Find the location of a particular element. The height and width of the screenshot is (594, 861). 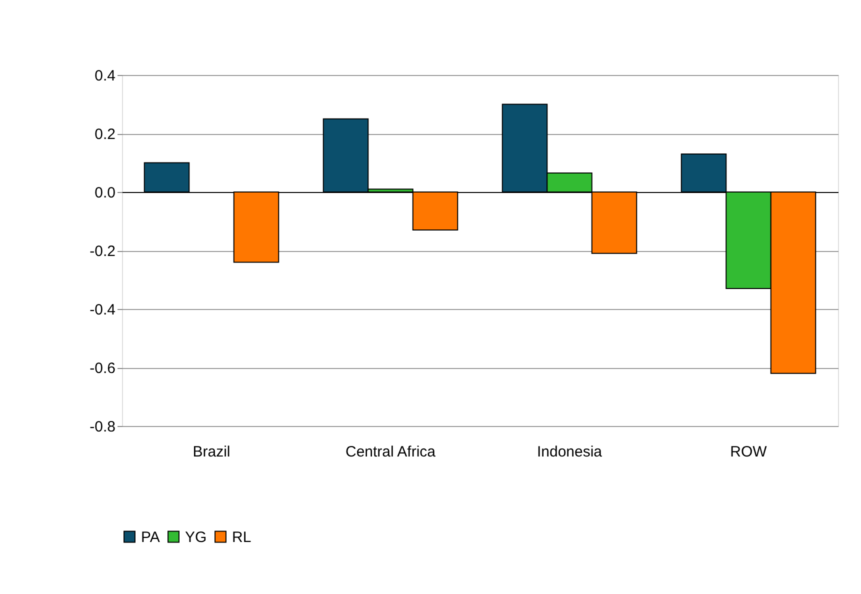

legend-label: PA is located at coordinates (150, 537).